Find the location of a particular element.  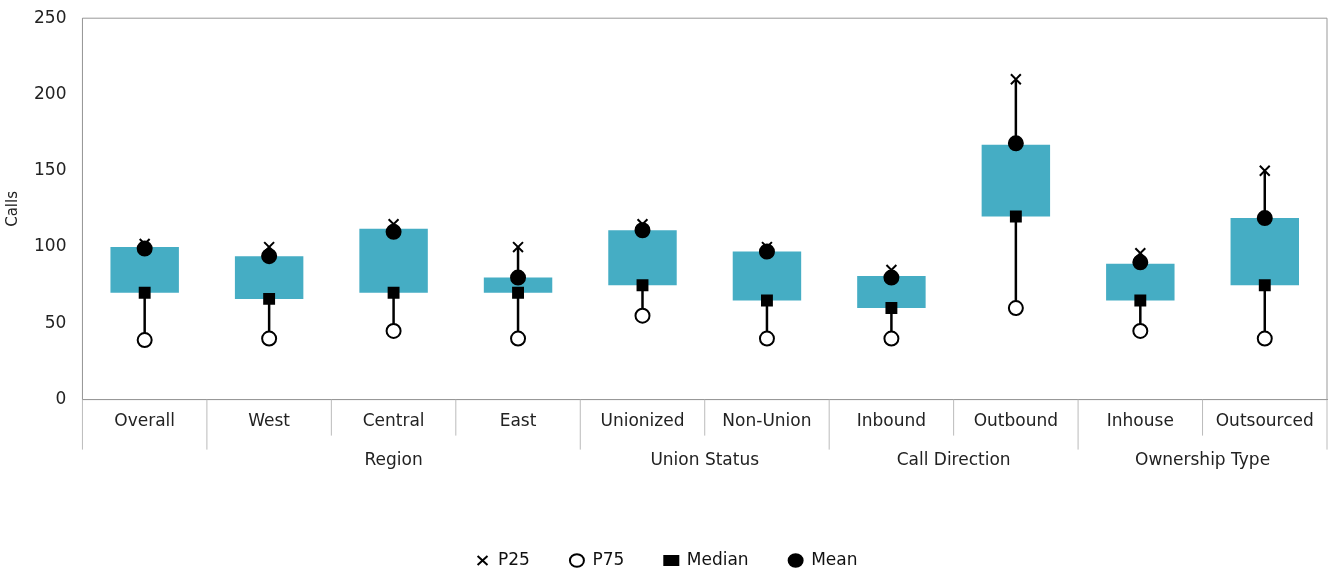

x-tick-label: Inhouse is located at coordinates (1140, 420).